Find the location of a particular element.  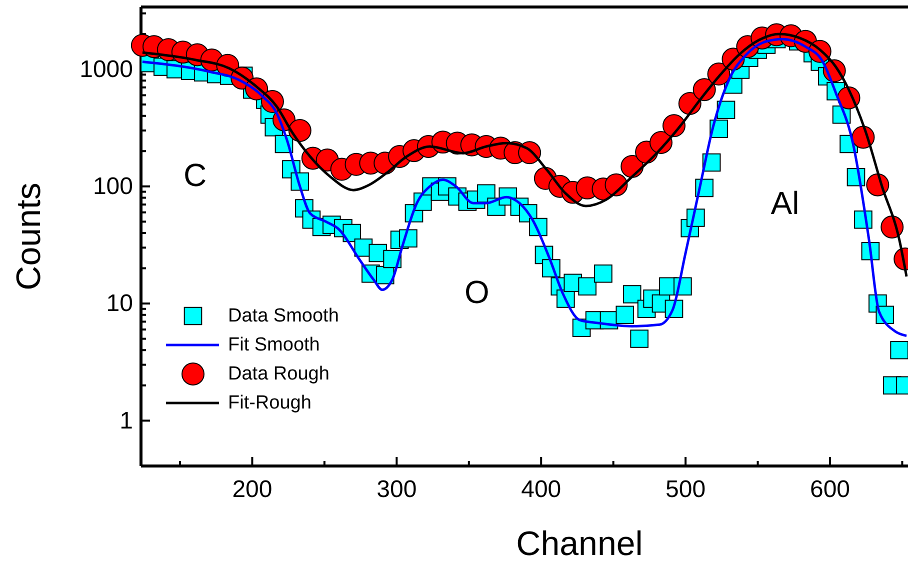

y-tick-label: 100 is located at coordinates (112, 186).